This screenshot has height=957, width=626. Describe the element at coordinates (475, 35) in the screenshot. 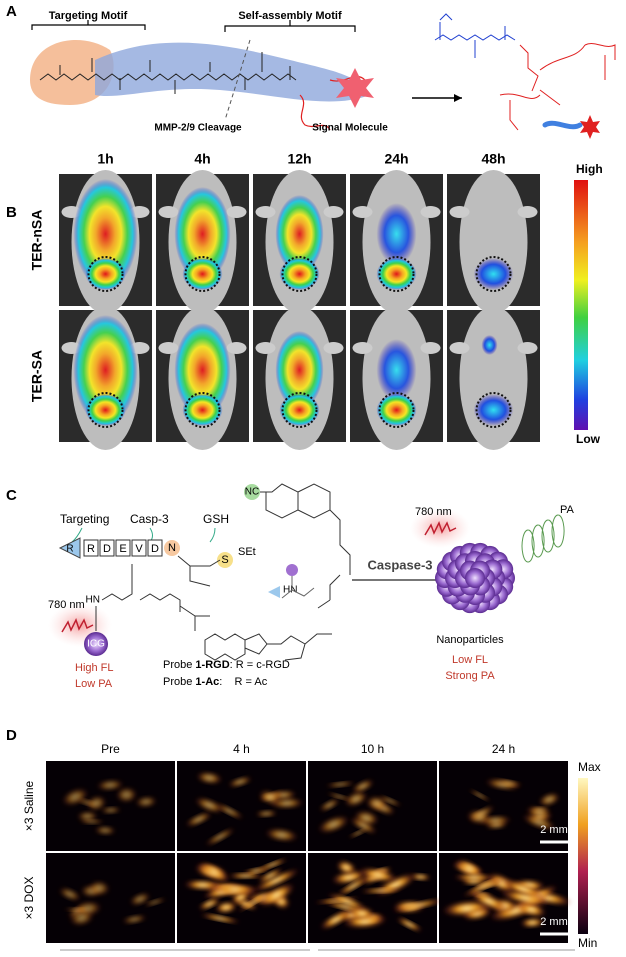

I see `blue-structure` at that location.